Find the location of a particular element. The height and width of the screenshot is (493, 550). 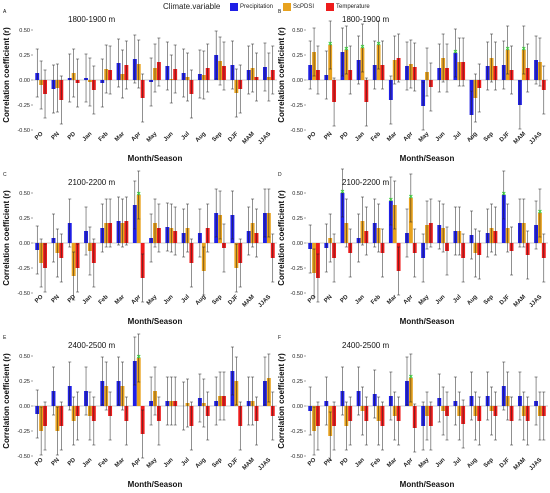

legend-title: Climate.variable is located at coordinates (192, 6).